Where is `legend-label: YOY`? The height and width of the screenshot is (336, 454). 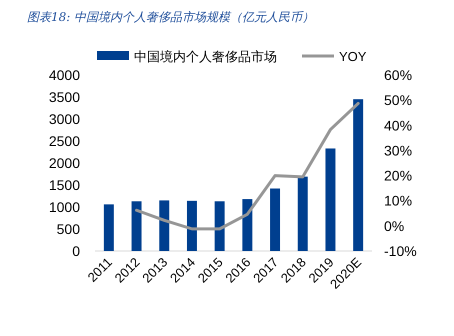 legend-label: YOY is located at coordinates (353, 56).